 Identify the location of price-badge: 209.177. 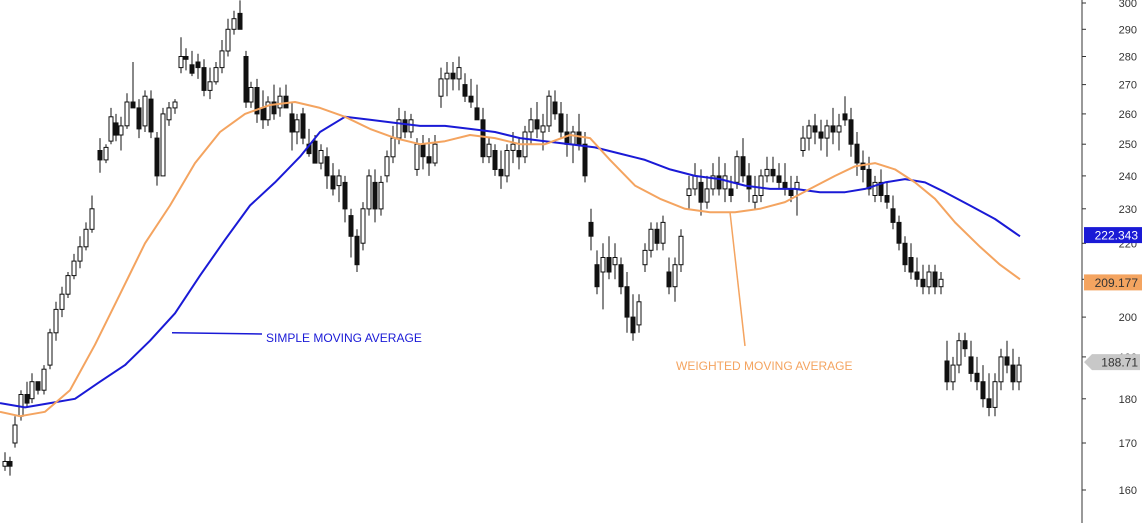
(1113, 282).